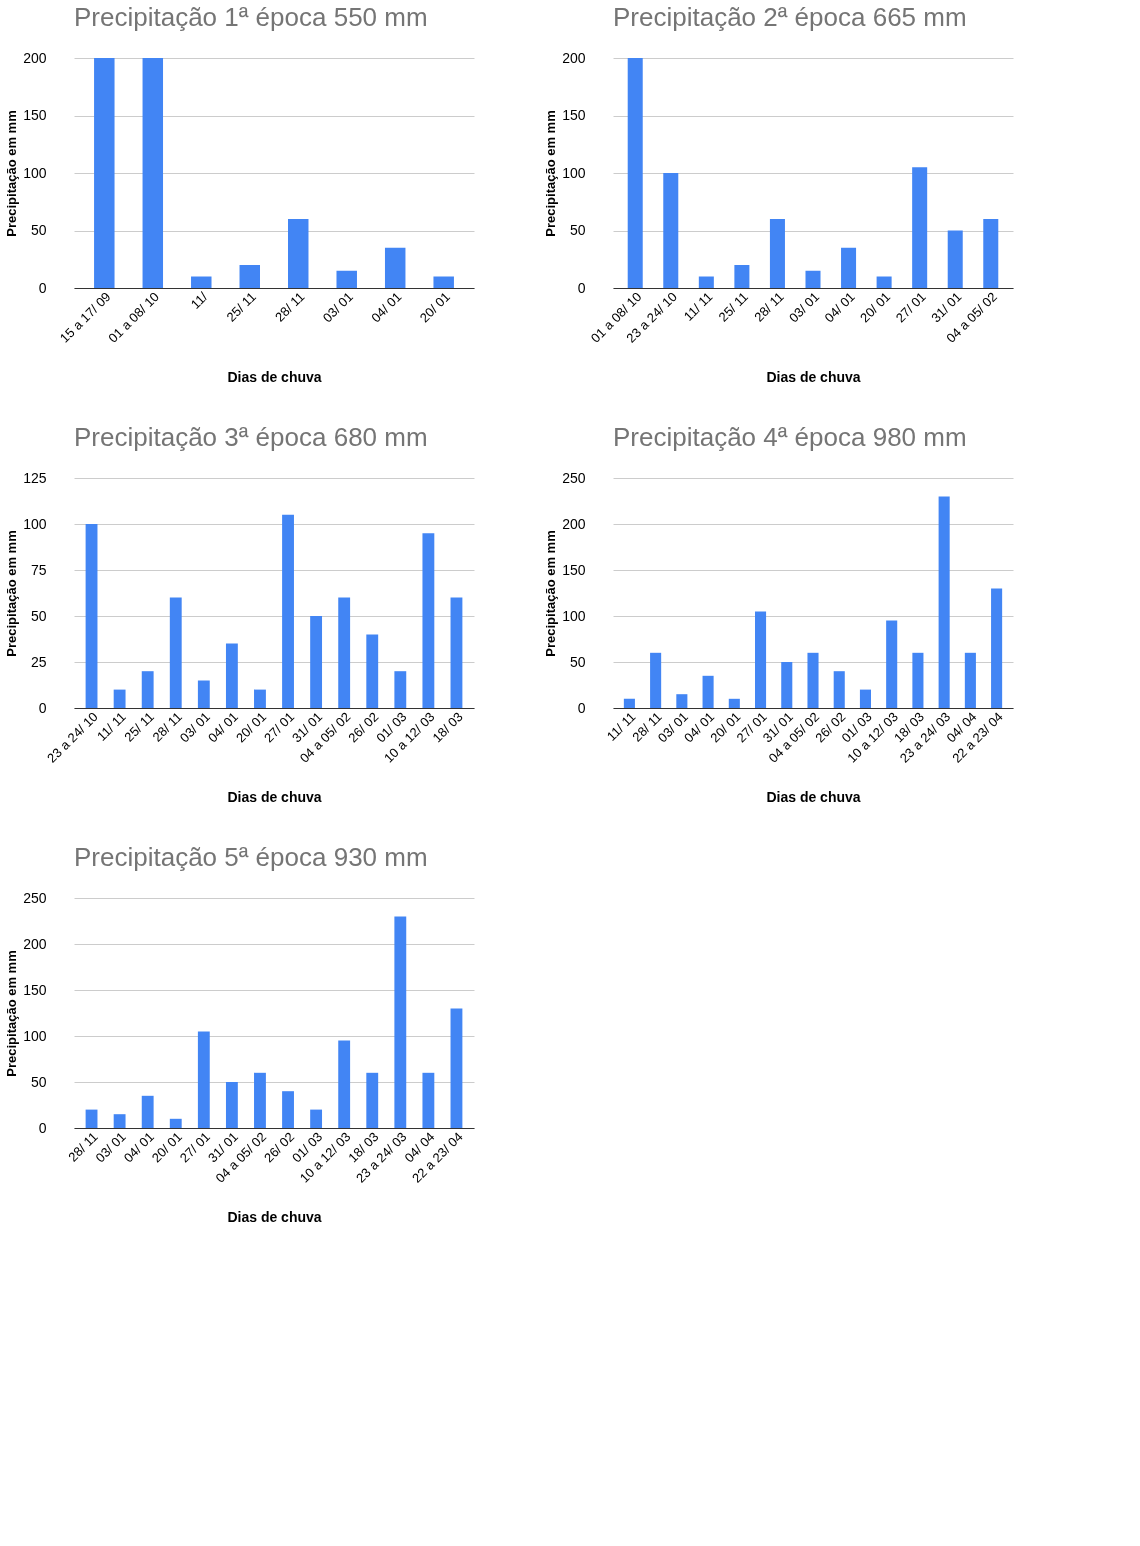  What do you see at coordinates (910, 307) in the screenshot?
I see `x-tick-label: 27/ 01` at bounding box center [910, 307].